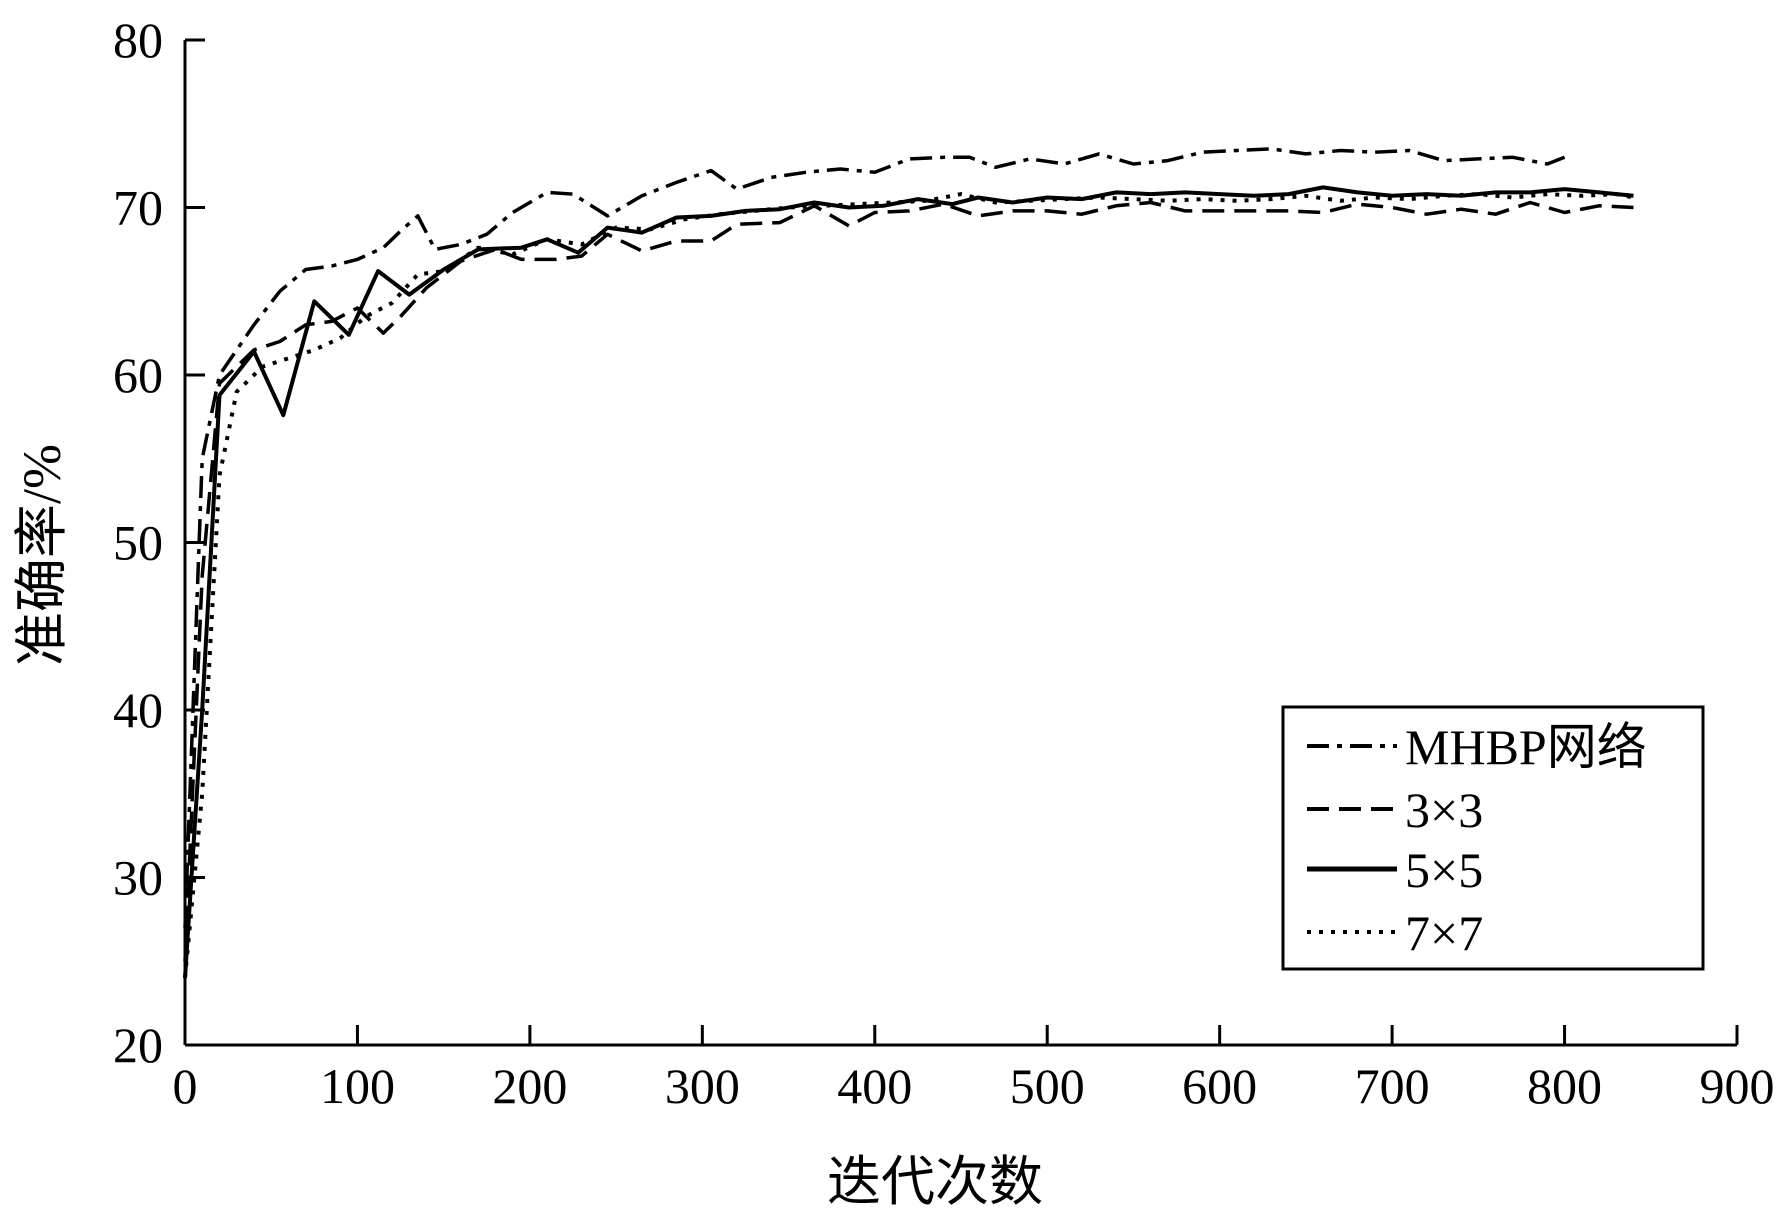 The image size is (1780, 1217). I want to click on x-tick-label: 600, so click(1219, 1086).